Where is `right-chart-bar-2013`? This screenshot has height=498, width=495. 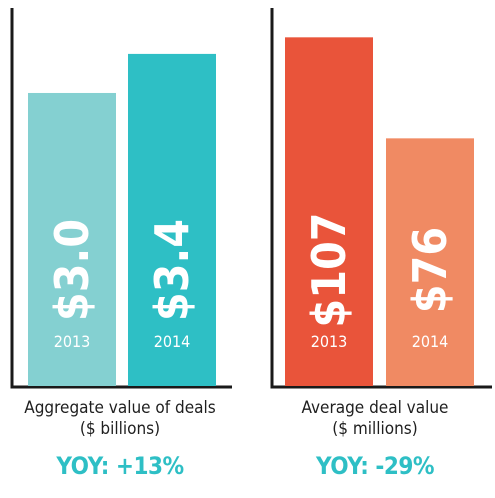
right-chart-bar-2013 is located at coordinates (329, 212).